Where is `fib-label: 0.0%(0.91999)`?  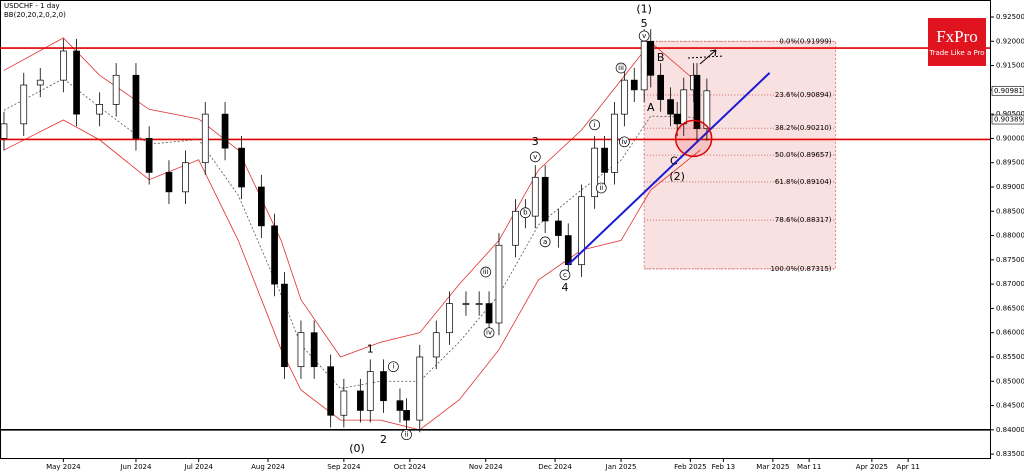
fib-label: 0.0%(0.91999) is located at coordinates (805, 41).